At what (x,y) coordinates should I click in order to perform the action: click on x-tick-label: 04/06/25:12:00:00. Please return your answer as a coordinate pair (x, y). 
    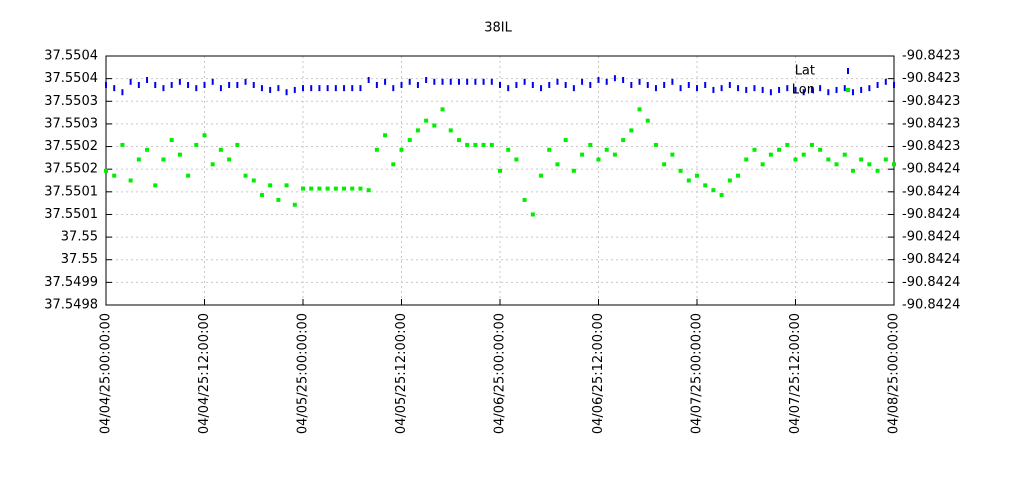
    Looking at the image, I should click on (598, 373).